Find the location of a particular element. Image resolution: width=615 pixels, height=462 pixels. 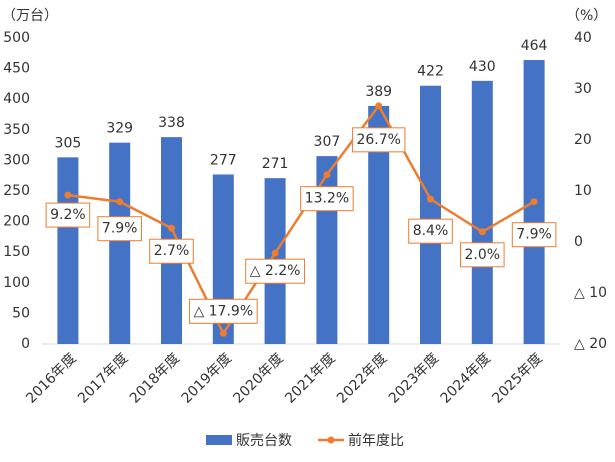

line-value-label: △ 17.9% is located at coordinates (223, 311).